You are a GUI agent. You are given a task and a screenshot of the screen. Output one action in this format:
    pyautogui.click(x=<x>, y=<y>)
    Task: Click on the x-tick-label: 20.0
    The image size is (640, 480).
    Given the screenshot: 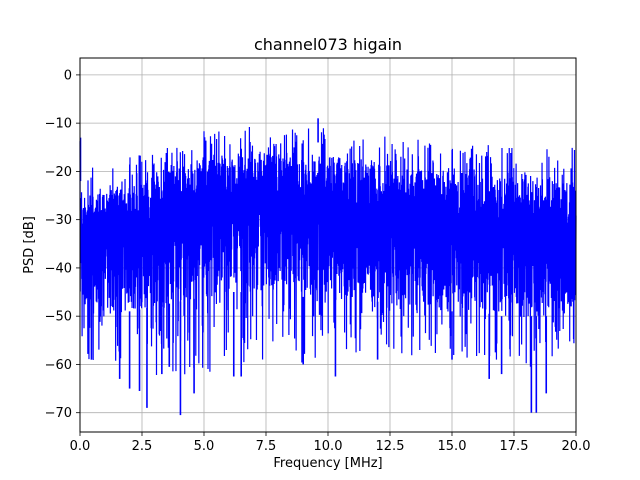 What is the action you would take?
    pyautogui.click(x=576, y=446)
    